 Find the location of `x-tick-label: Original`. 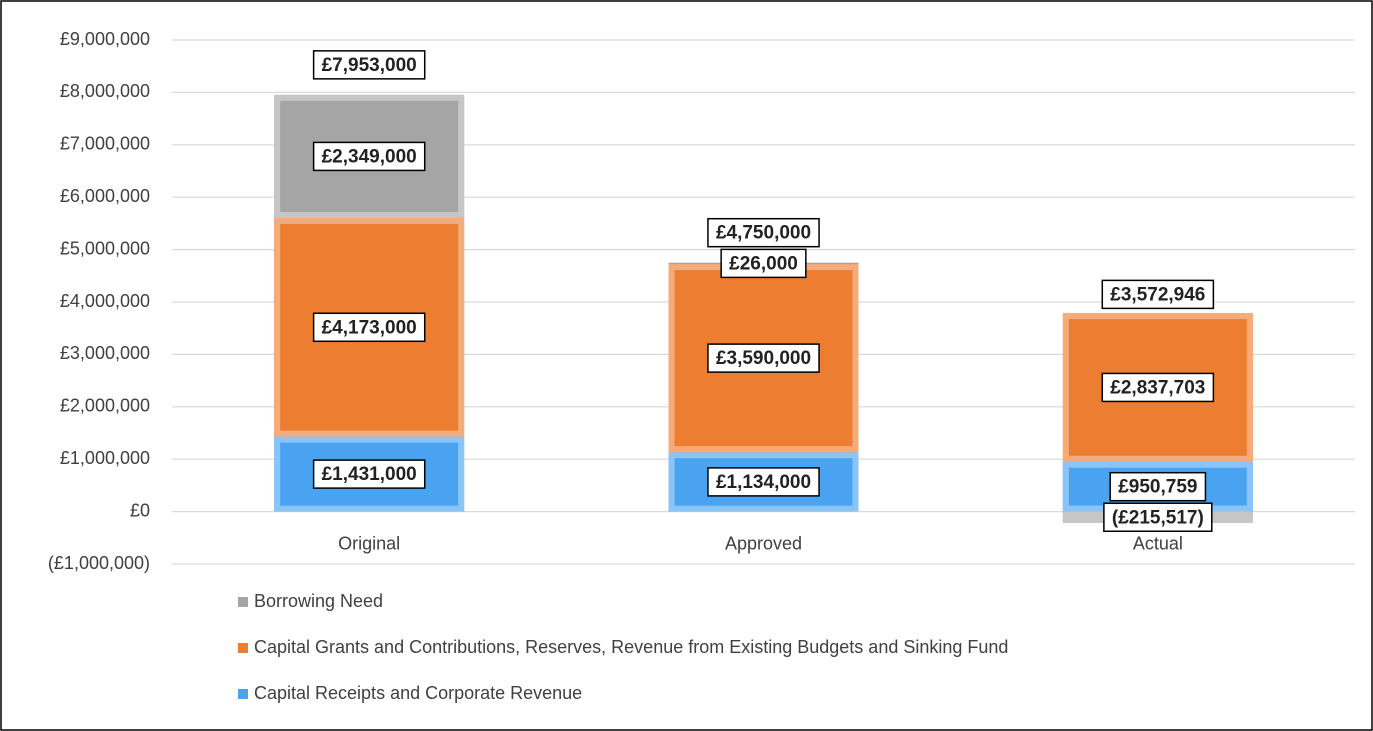

x-tick-label: Original is located at coordinates (369, 543).